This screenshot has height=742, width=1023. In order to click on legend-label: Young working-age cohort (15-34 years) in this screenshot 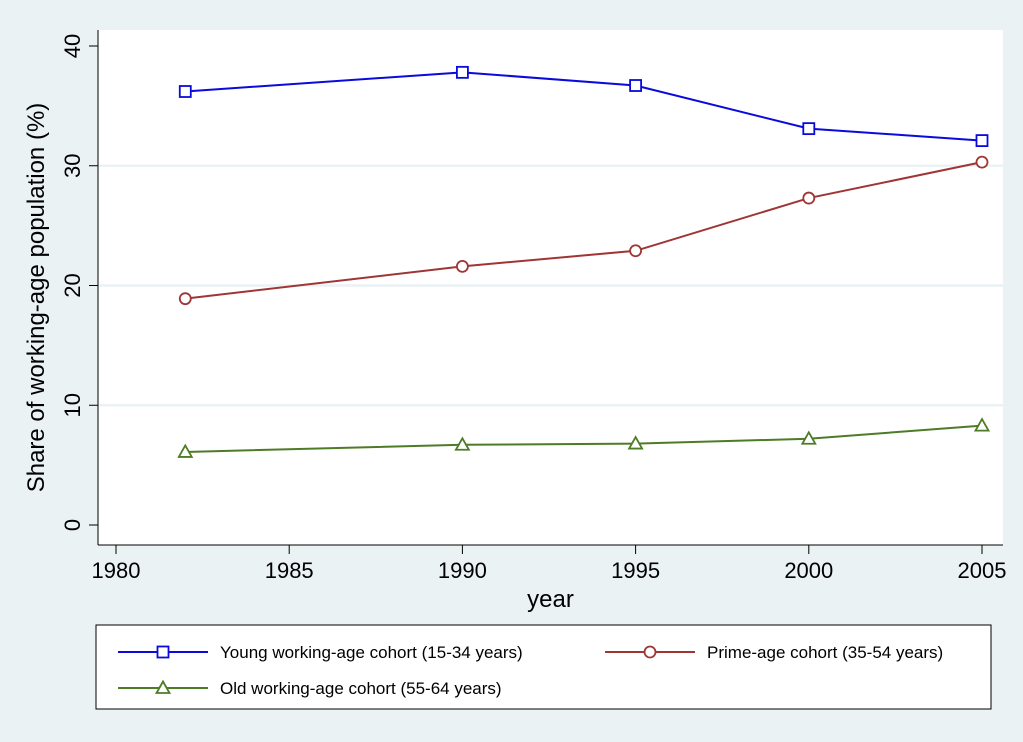, I will do `click(371, 652)`.